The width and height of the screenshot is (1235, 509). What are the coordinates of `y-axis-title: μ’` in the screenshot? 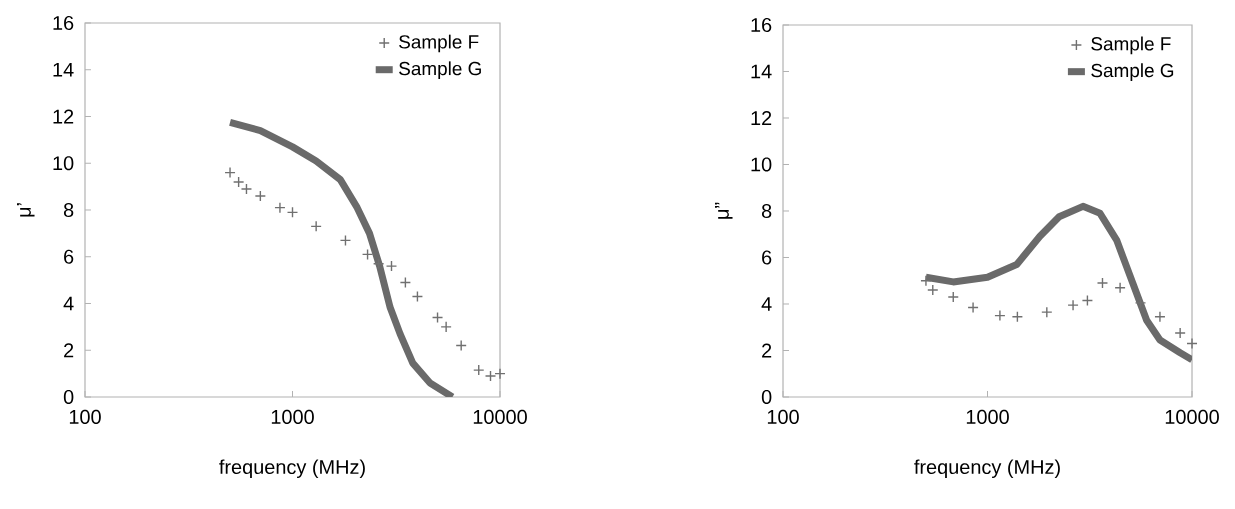 It's located at (25, 210).